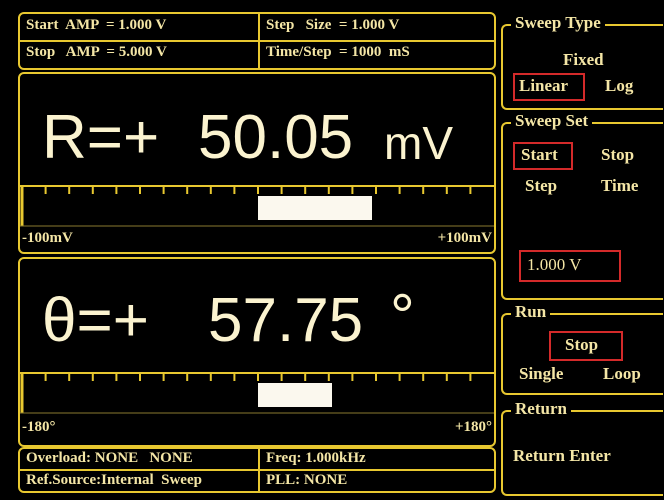 The width and height of the screenshot is (664, 500). I want to click on loop-option: Loop, so click(622, 373).